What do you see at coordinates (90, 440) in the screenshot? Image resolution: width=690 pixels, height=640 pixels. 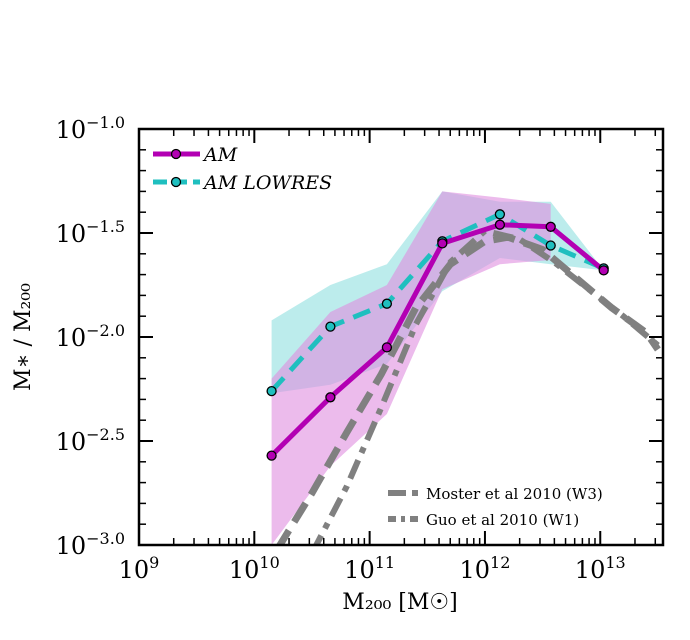 I see `y-tick-label: 10−2.5` at bounding box center [90, 440].